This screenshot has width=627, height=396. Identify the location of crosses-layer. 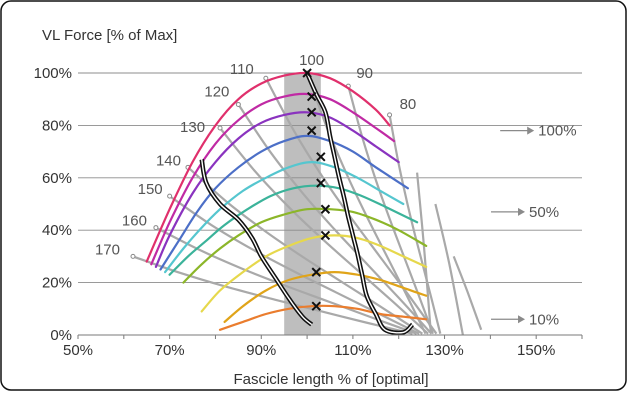
(316, 189).